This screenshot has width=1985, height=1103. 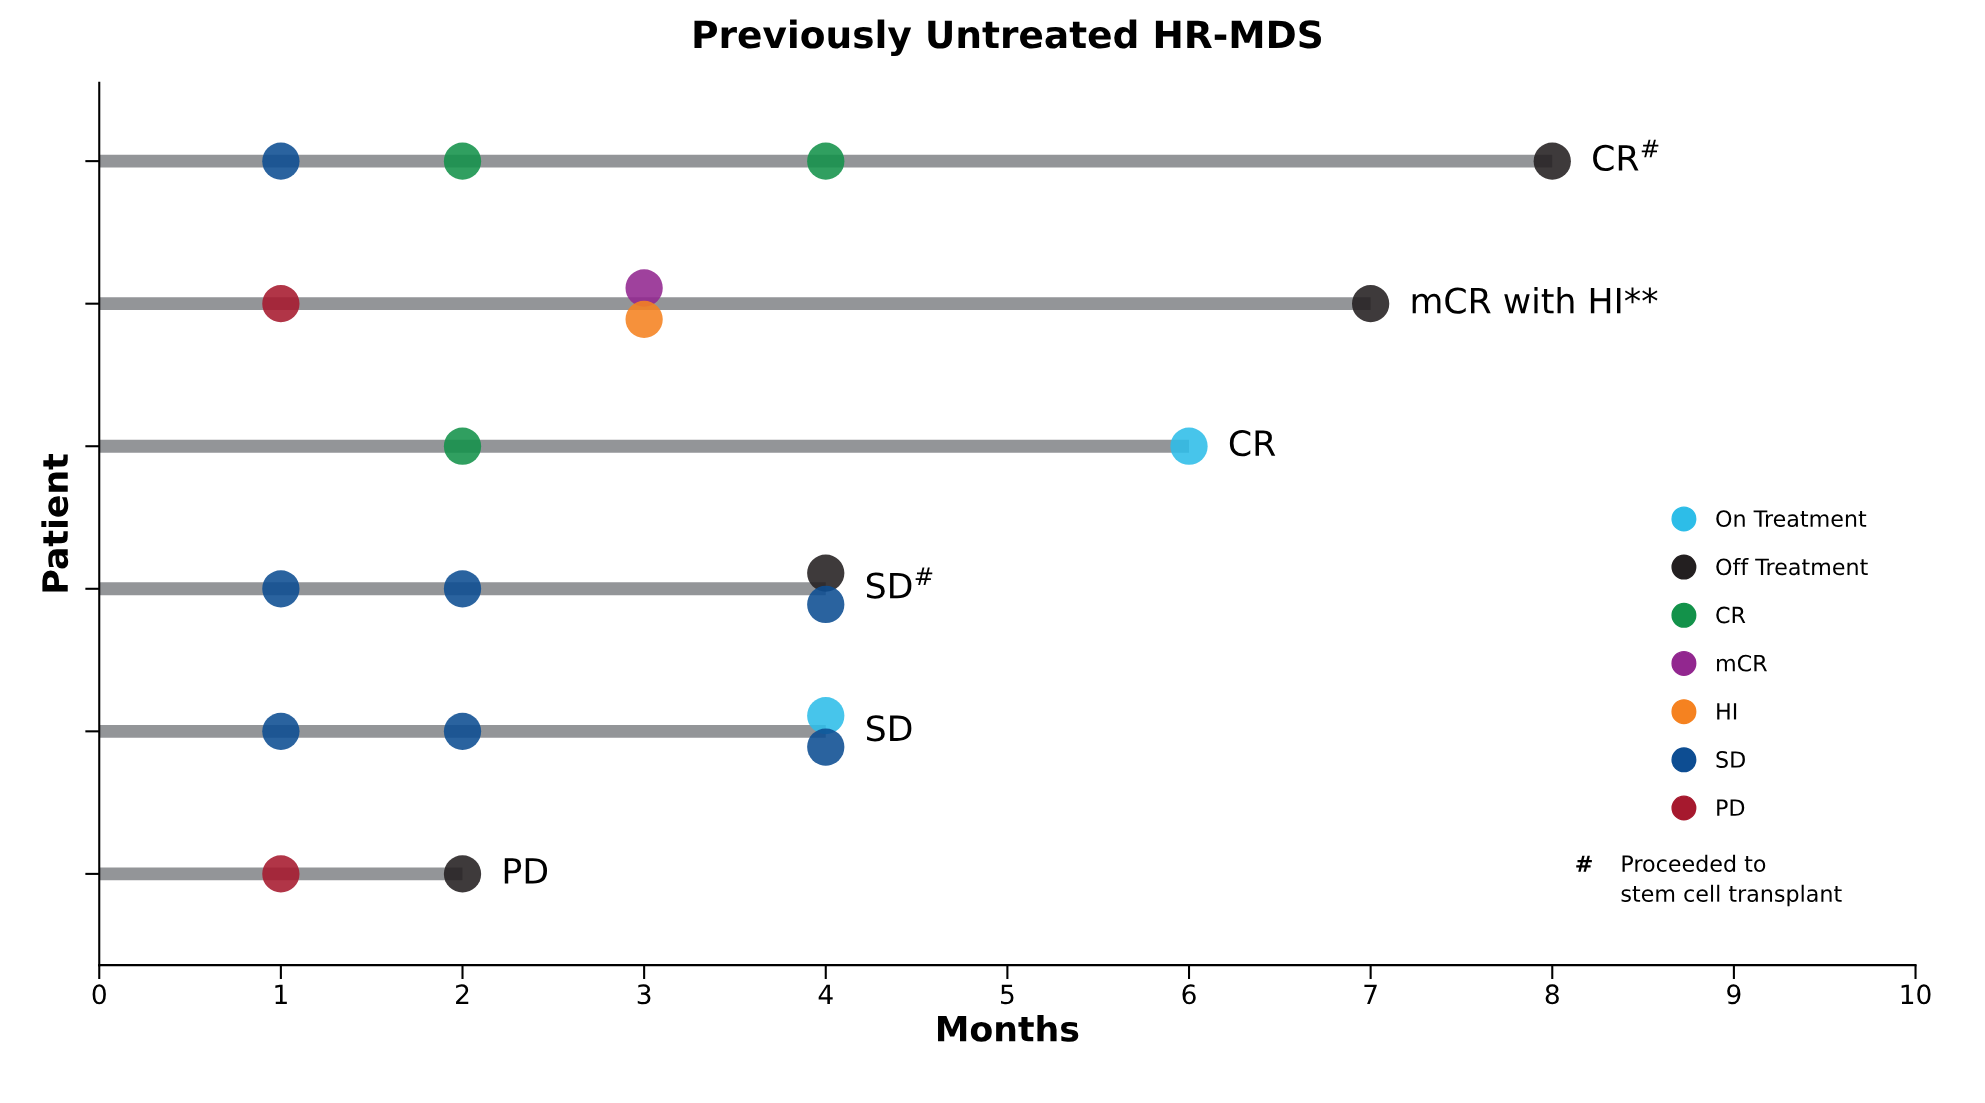 I want to click on x-tick-label: 7, so click(x=1370, y=994).